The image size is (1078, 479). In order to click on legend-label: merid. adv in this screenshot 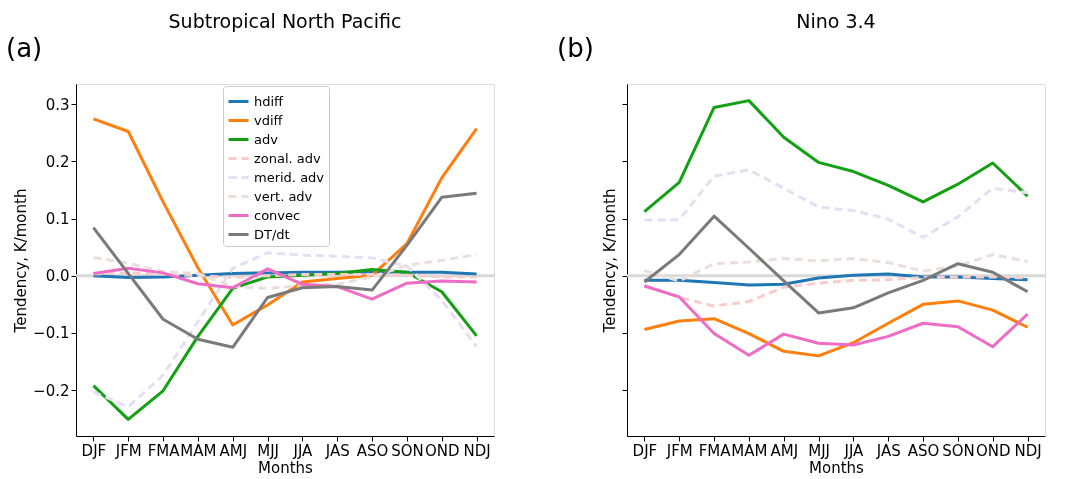, I will do `click(289, 177)`.